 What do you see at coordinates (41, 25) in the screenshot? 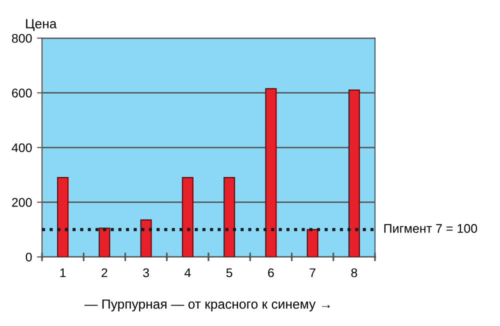
I see `y-axis-title: Цена` at bounding box center [41, 25].